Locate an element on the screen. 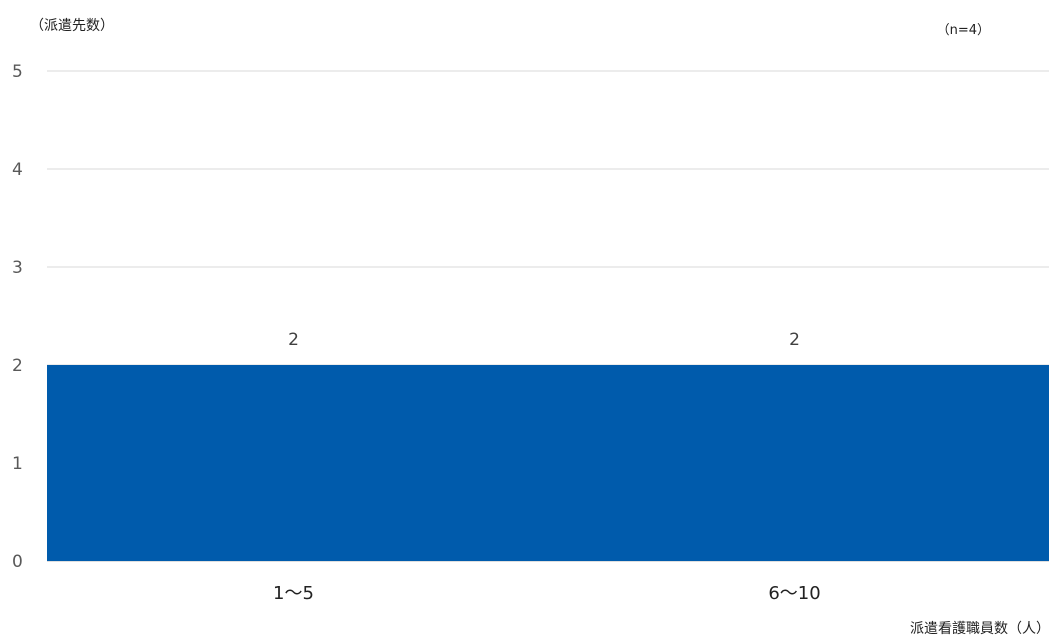 This screenshot has width=1056, height=638. x-axis-label: 派遣看護職員数（人） is located at coordinates (980, 629).